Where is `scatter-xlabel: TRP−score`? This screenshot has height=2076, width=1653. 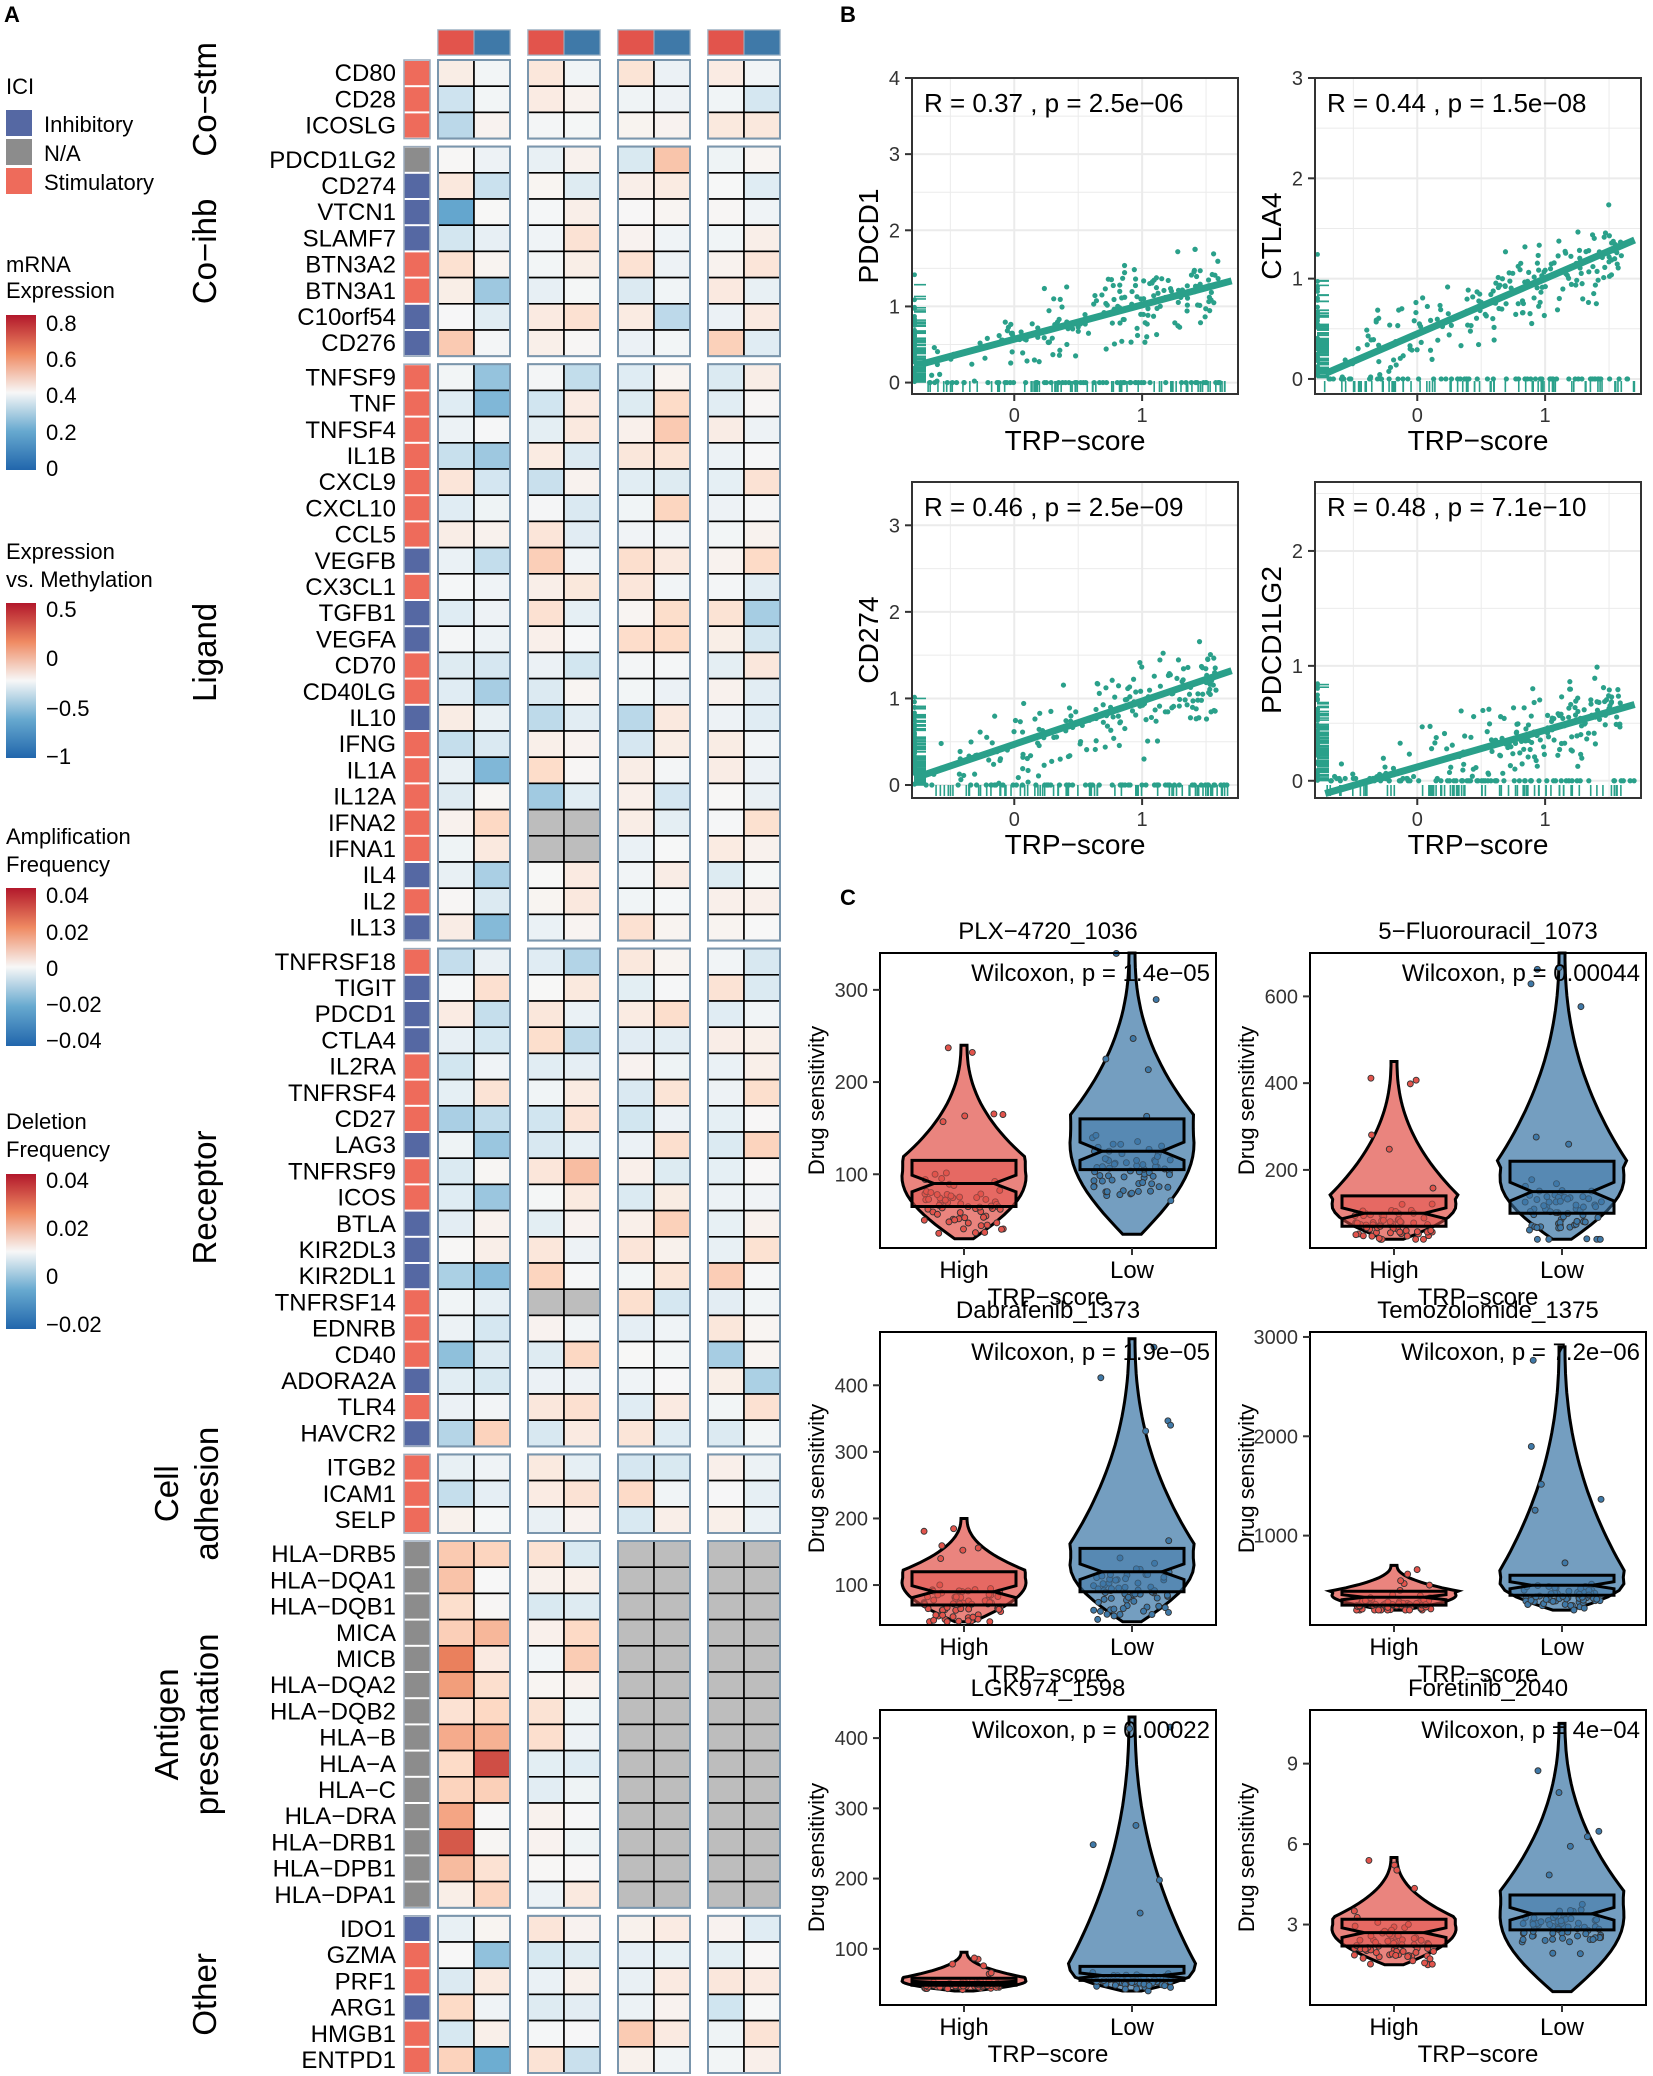 scatter-xlabel: TRP−score is located at coordinates (1478, 844).